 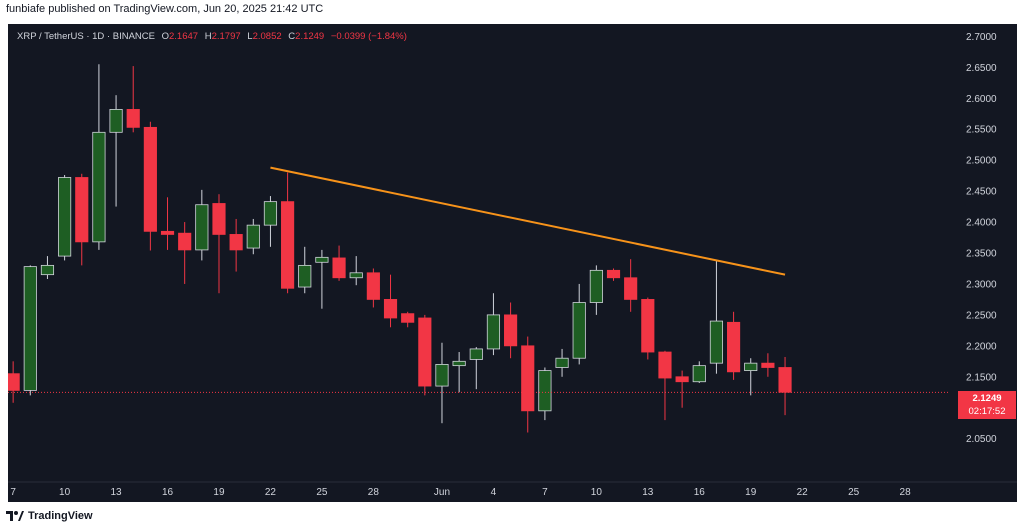 What do you see at coordinates (987, 405) in the screenshot?
I see `last-price-badge: 2.1249 02:17:52` at bounding box center [987, 405].